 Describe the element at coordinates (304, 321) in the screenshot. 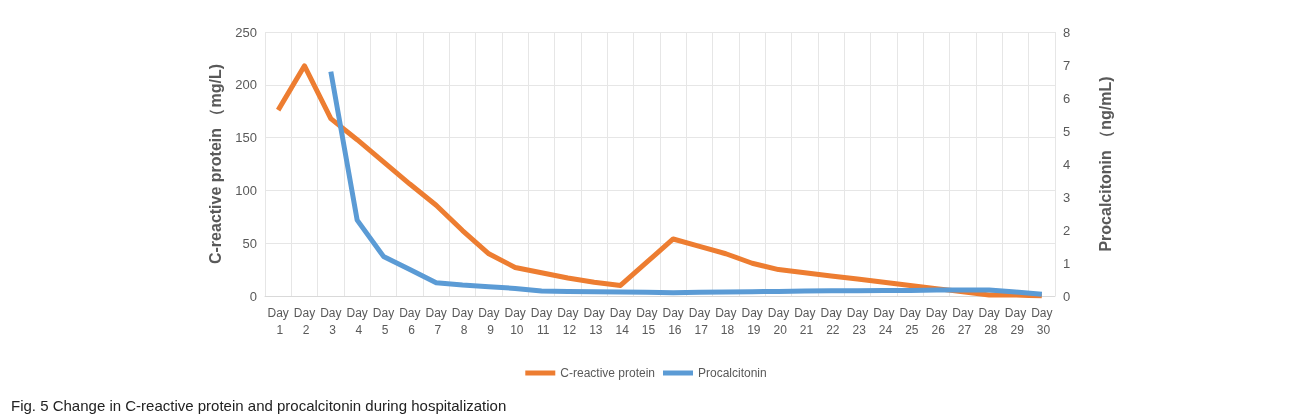

I see `x-tick-label: Day 2` at that location.